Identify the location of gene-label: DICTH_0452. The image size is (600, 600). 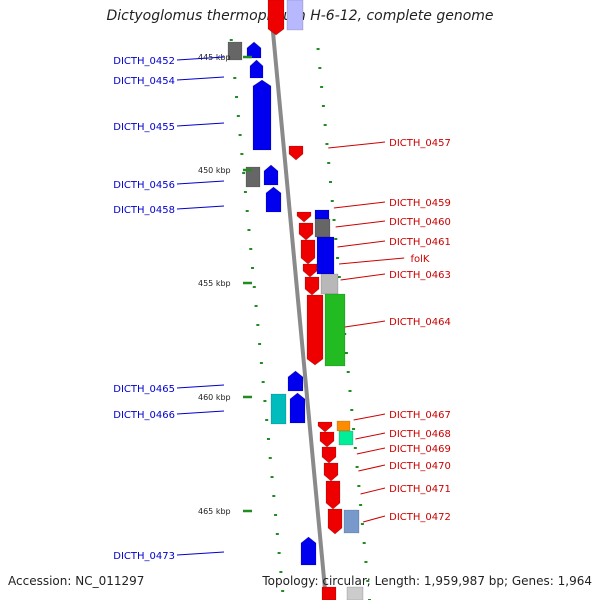
(144, 61).